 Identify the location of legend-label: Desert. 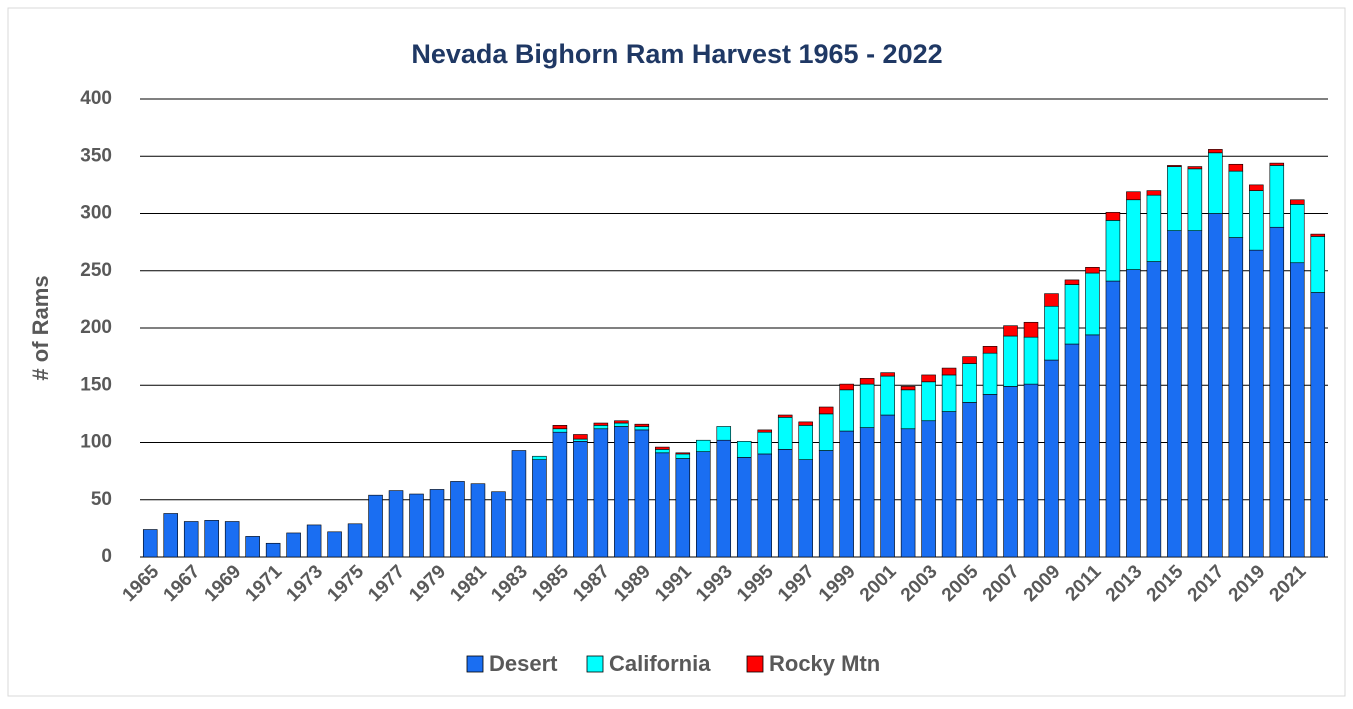
(523, 663).